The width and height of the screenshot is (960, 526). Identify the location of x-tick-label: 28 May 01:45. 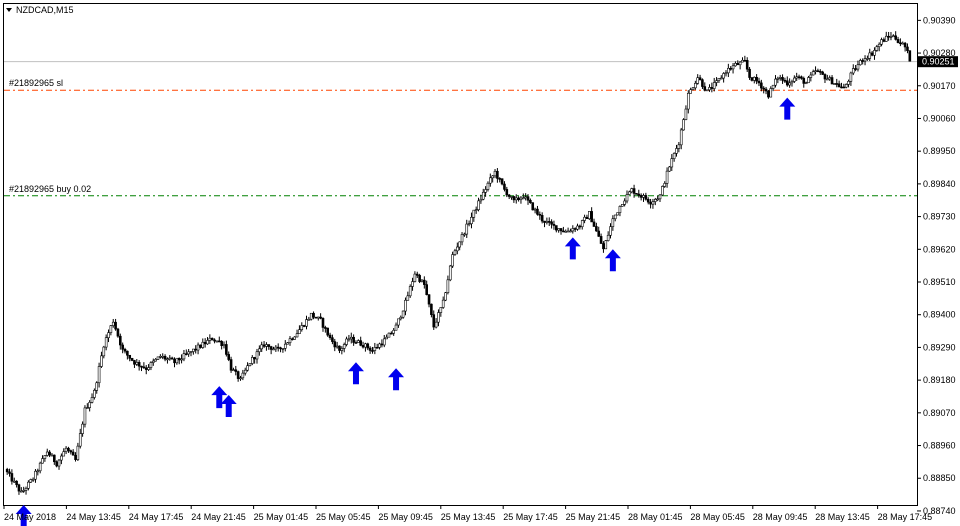
(655, 517).